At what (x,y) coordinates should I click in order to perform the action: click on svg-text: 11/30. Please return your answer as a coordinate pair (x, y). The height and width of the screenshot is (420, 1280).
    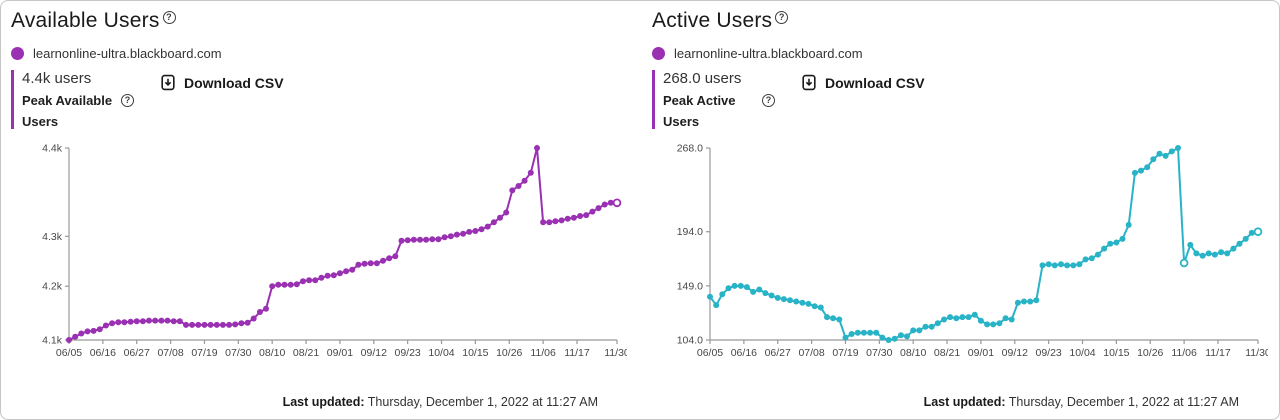
    Looking at the image, I should click on (1256, 353).